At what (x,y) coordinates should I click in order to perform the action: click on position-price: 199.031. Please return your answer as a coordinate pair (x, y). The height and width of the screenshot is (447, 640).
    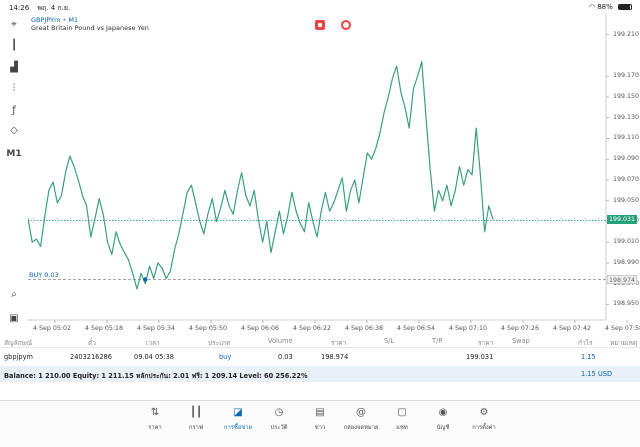
    Looking at the image, I should click on (480, 357).